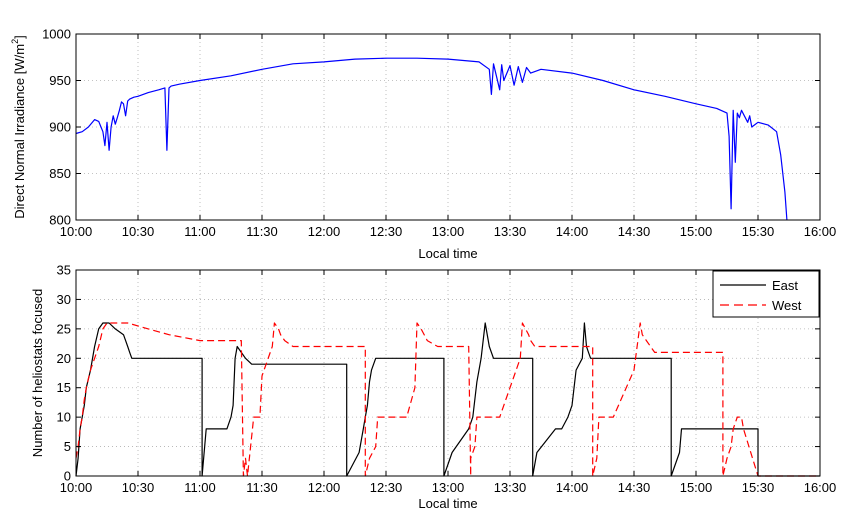  I want to click on irradiance-y-axis-label-sup: 2, so click(15, 41).